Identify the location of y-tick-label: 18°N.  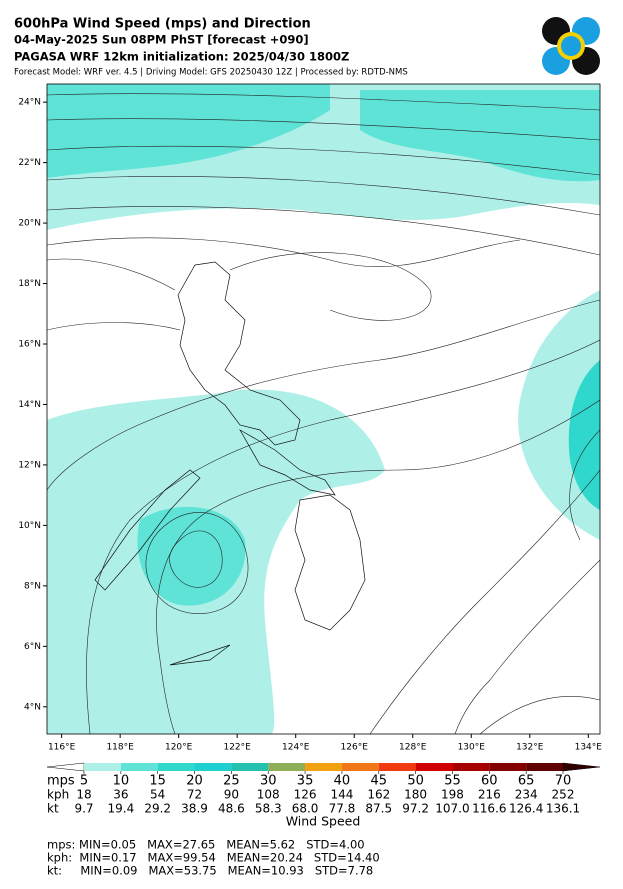
(29, 284).